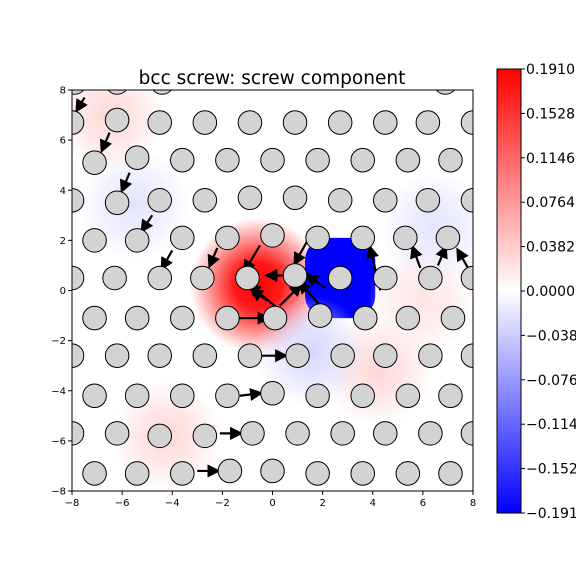 Image resolution: width=576 pixels, height=576 pixels. Describe the element at coordinates (63, 91) in the screenshot. I see `y-tick-label: 8` at that location.